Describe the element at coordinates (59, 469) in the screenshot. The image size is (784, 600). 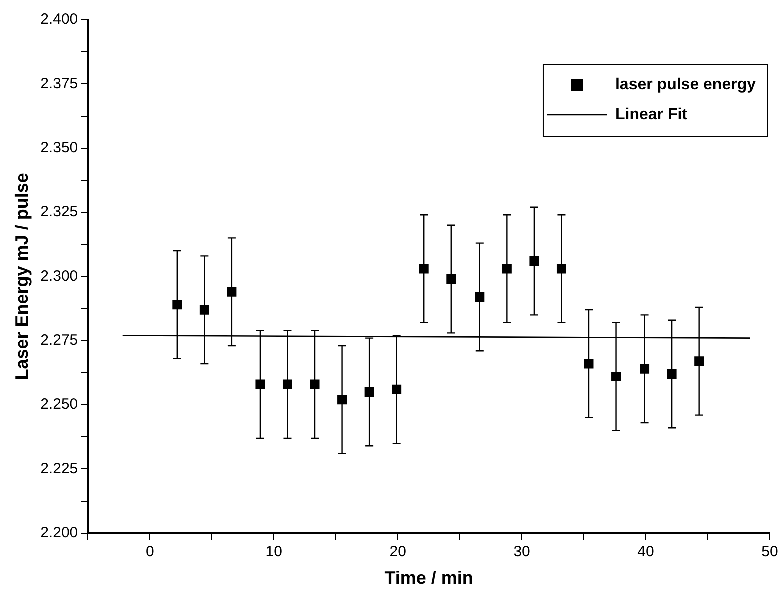
I see `y-tick-label: 2.225` at that location.